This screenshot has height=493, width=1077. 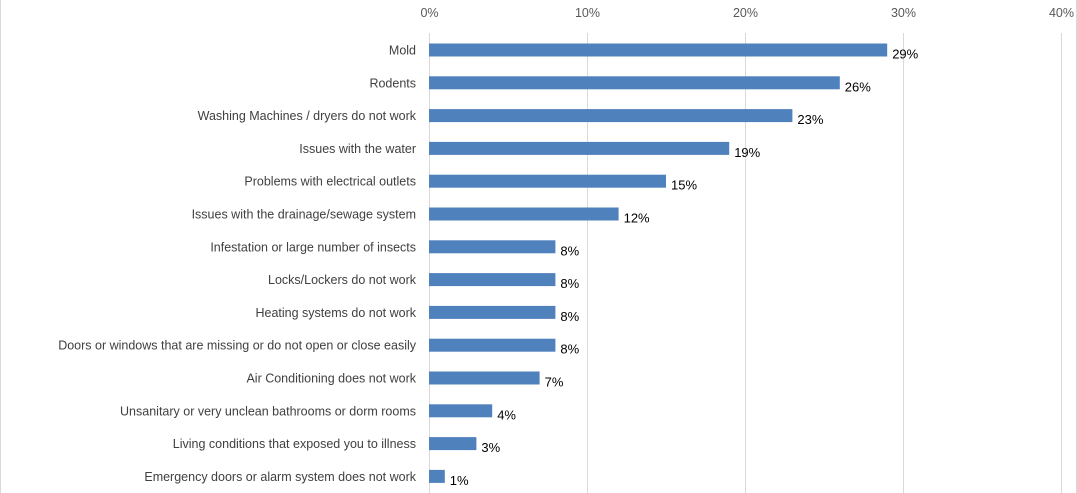 What do you see at coordinates (858, 86) in the screenshot?
I see `data-label: 26%` at bounding box center [858, 86].